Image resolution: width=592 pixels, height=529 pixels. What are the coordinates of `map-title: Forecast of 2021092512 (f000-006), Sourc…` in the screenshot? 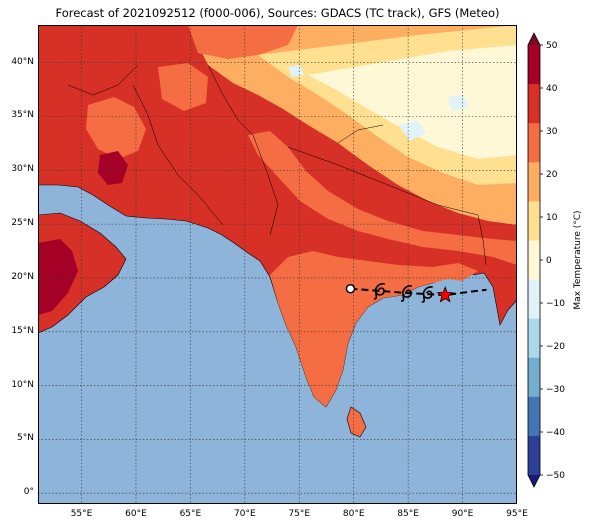 It's located at (277, 13).